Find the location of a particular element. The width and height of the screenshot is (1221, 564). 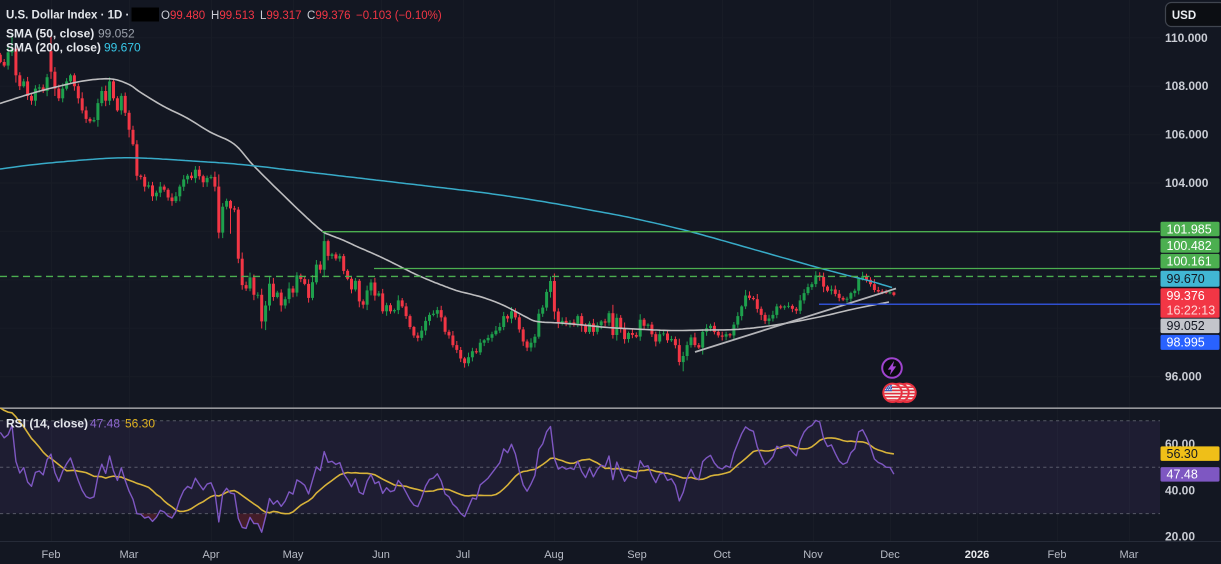

svg-text: 16:22:13 is located at coordinates (1191, 310).